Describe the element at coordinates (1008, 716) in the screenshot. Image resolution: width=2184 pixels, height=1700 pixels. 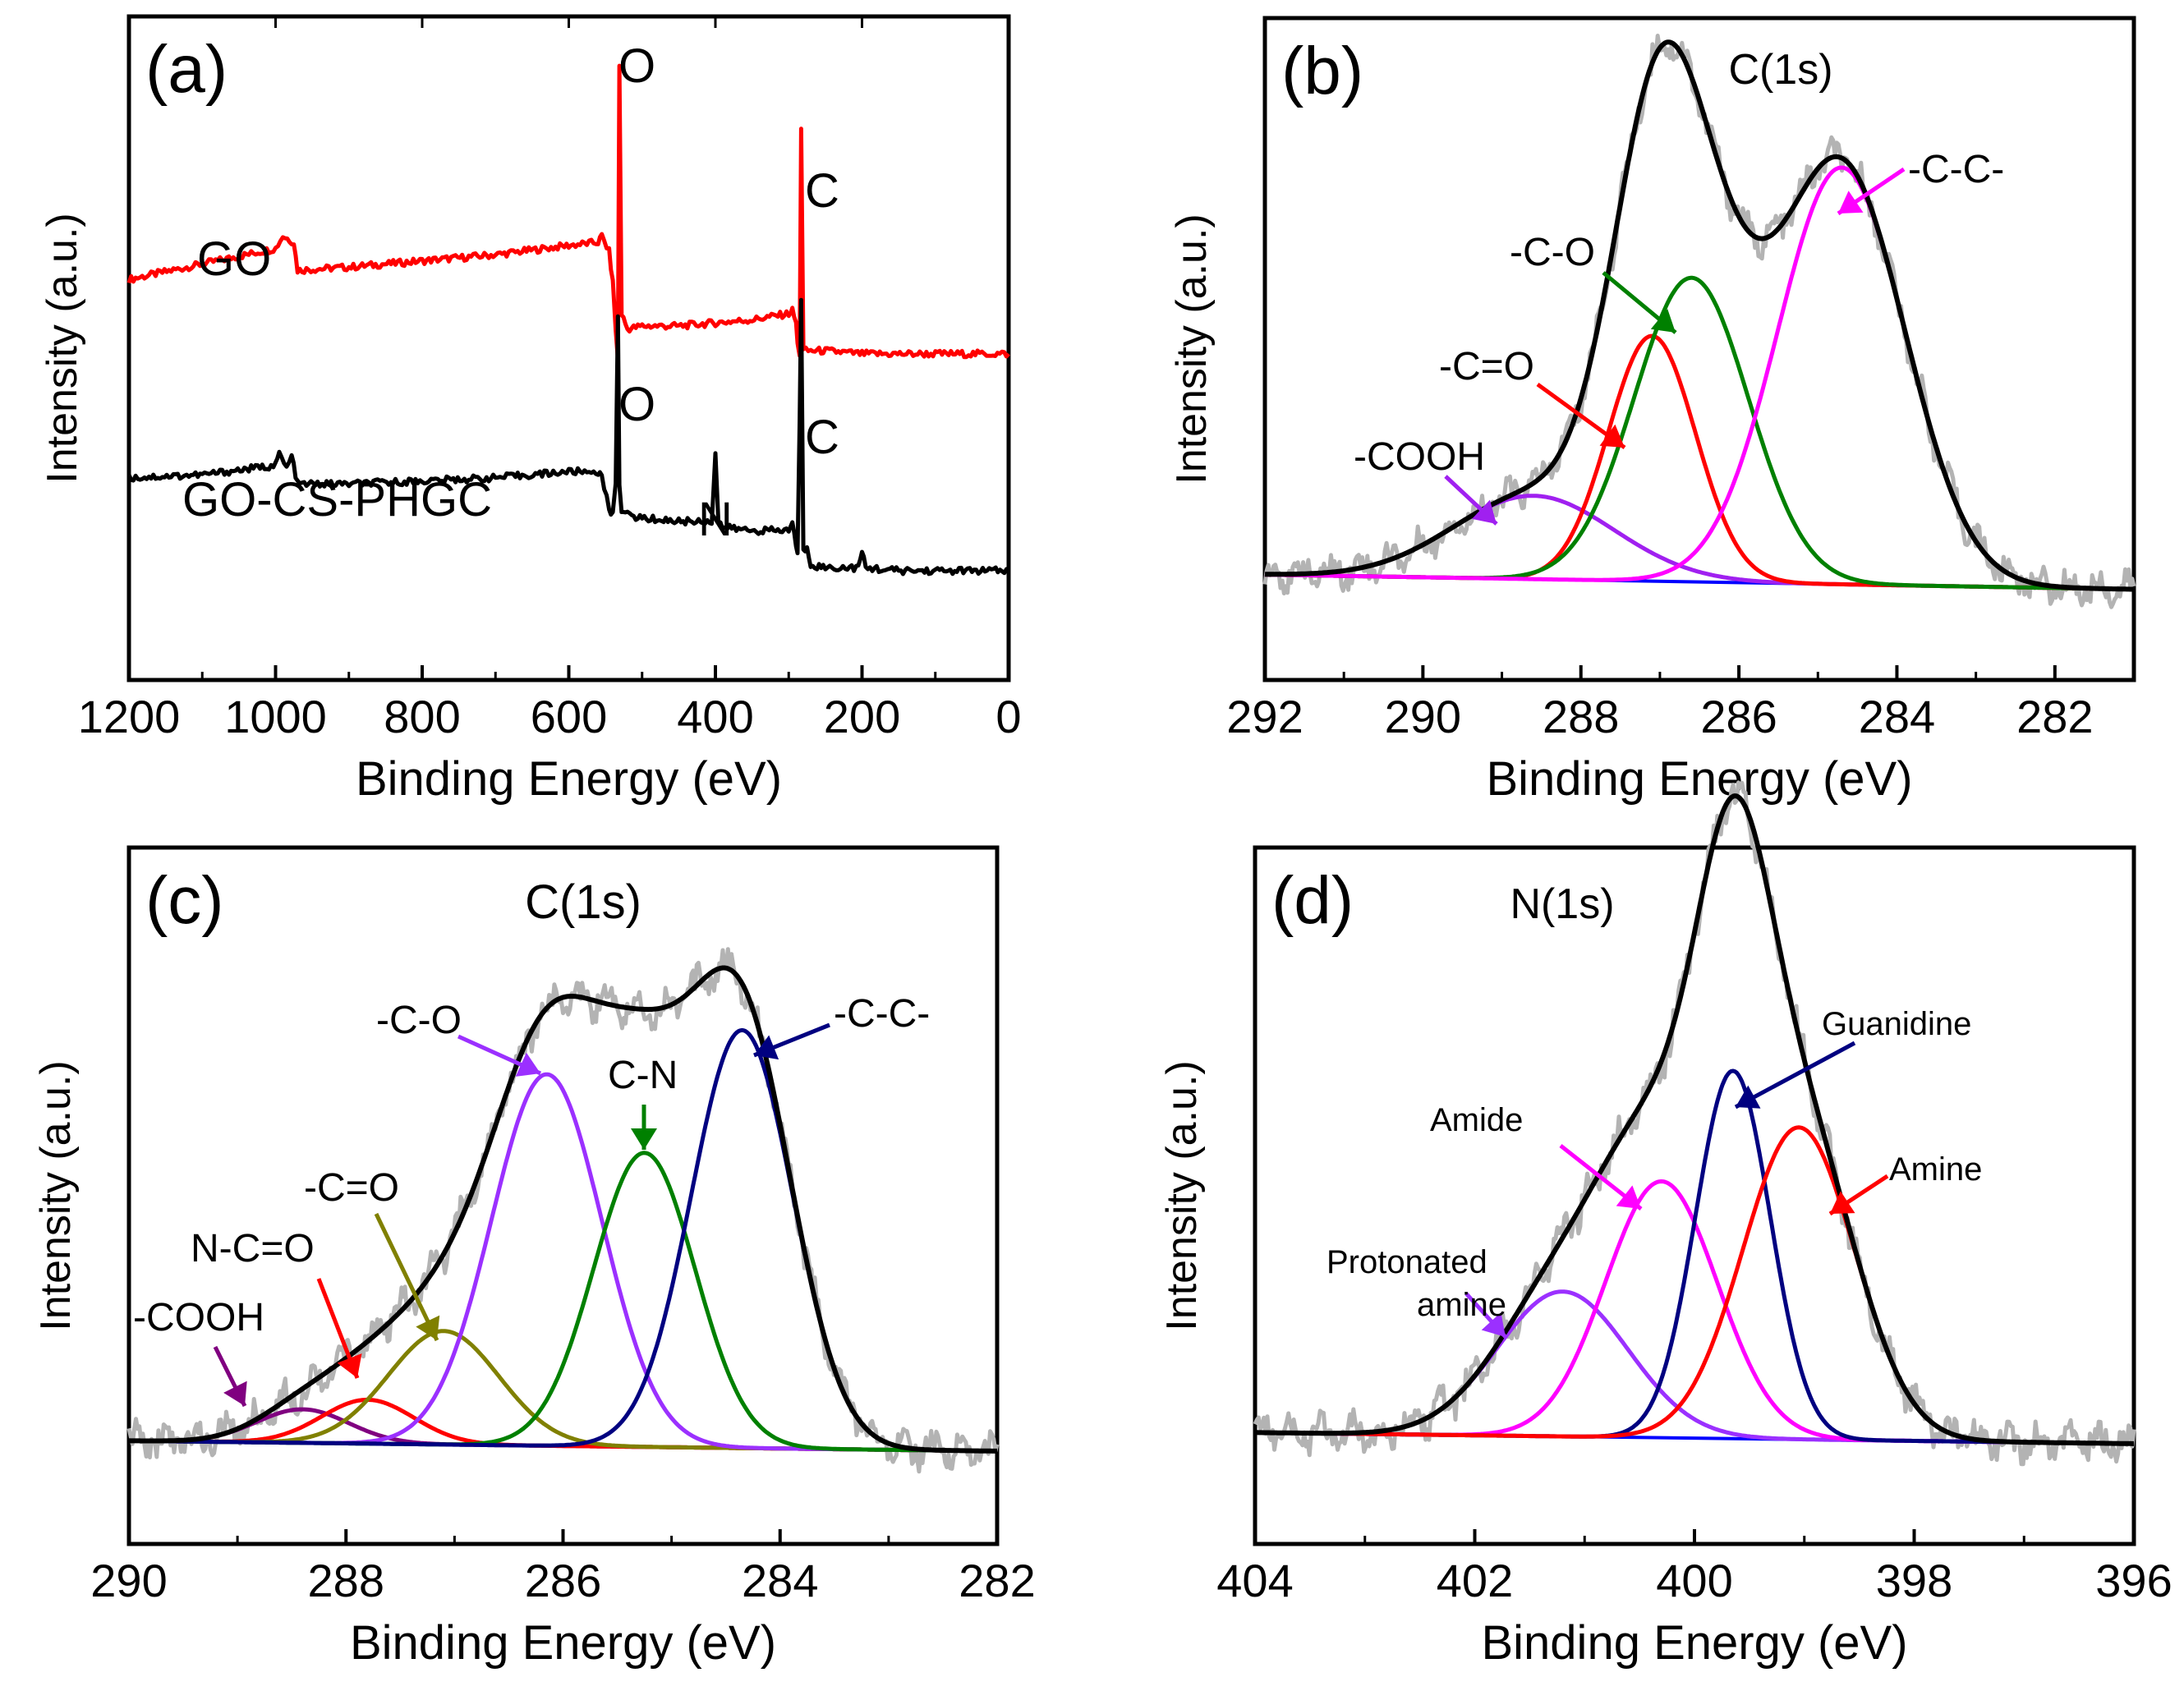
I see `x-tick-label: 0` at that location.